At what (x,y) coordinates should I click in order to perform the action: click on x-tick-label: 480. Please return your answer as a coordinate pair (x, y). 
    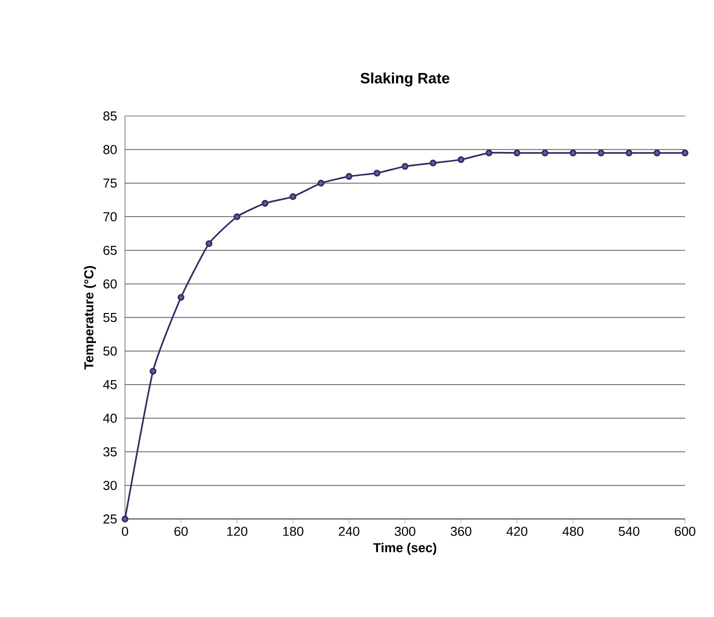
    Looking at the image, I should click on (573, 531).